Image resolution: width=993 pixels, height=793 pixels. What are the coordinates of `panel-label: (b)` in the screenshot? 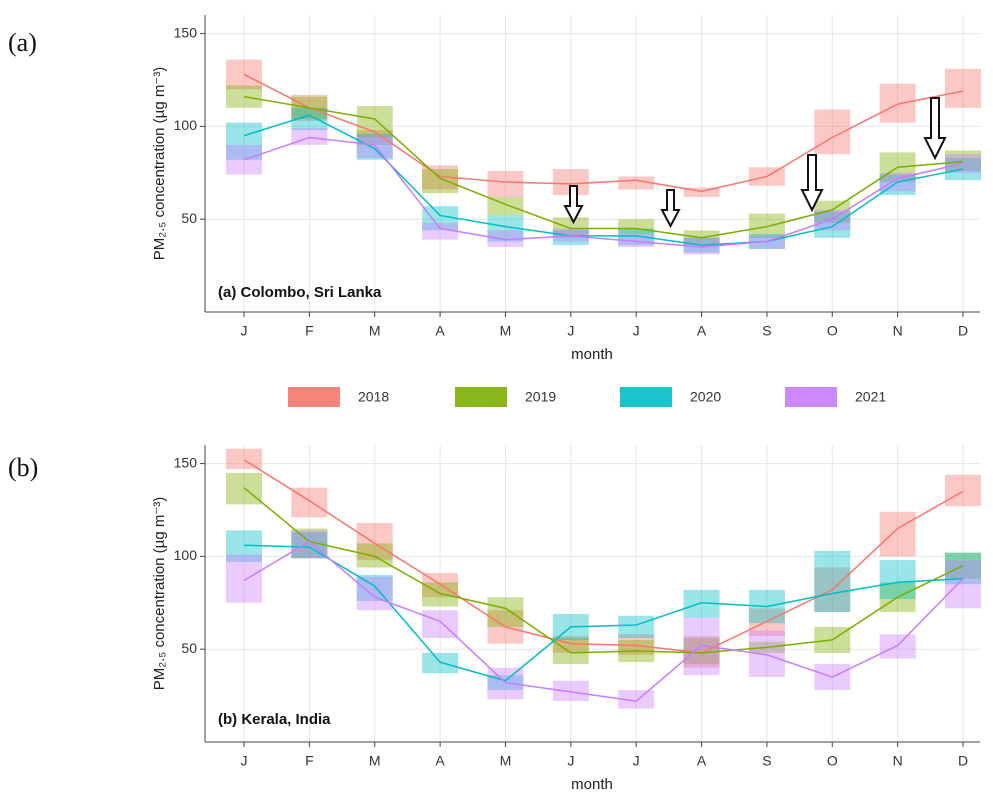 It's located at (23, 467).